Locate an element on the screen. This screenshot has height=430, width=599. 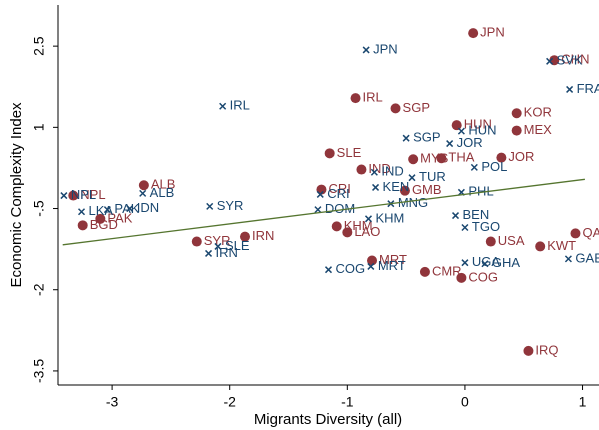
point-label: LKA is located at coordinates (101, 210).